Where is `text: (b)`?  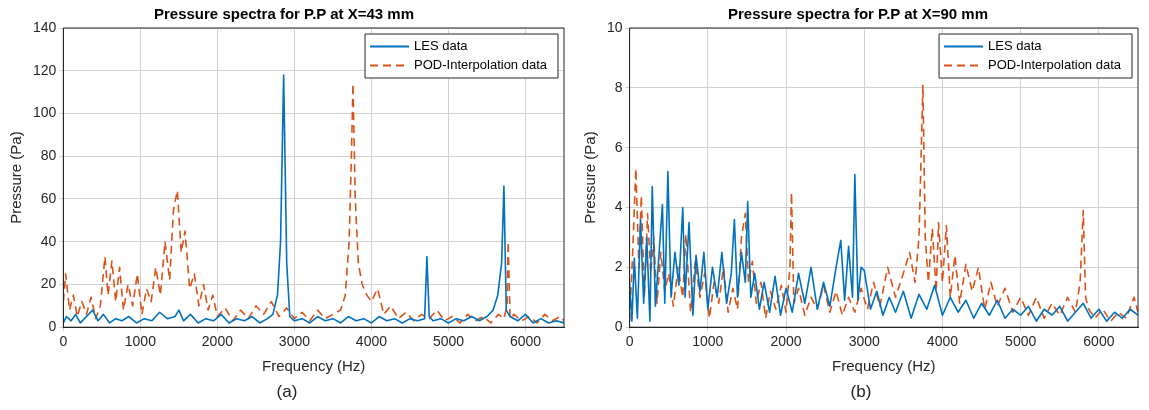
text: (b) is located at coordinates (861, 392).